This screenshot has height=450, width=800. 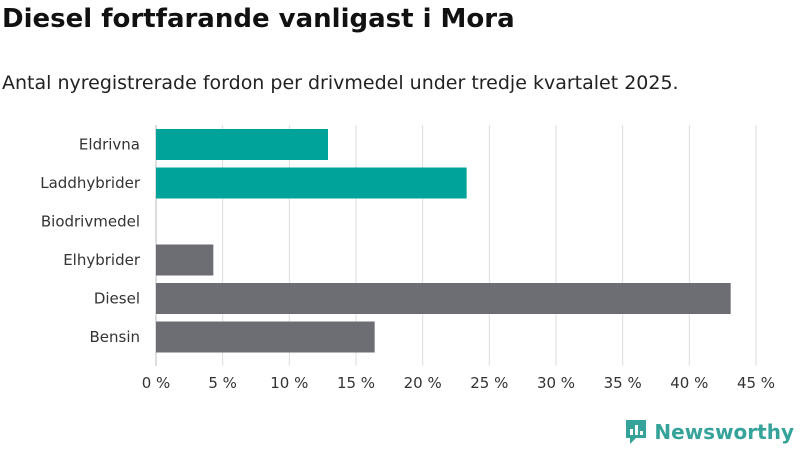 What do you see at coordinates (623, 383) in the screenshot?
I see `x-tick-label: 35 %` at bounding box center [623, 383].